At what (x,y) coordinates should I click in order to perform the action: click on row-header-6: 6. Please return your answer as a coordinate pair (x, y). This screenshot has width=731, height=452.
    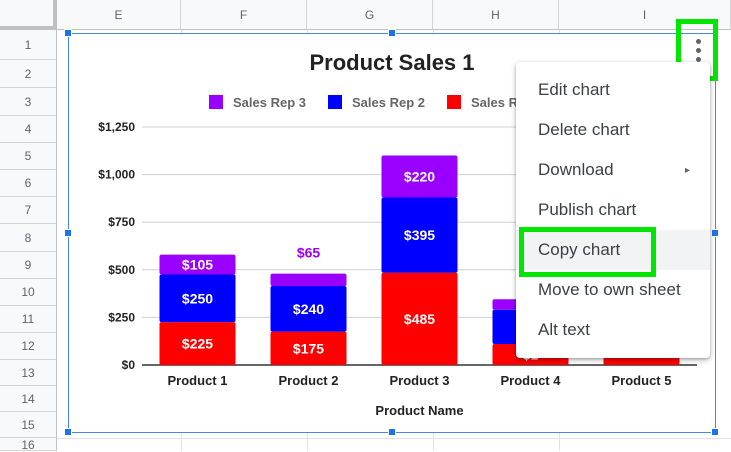
    Looking at the image, I should click on (28, 183).